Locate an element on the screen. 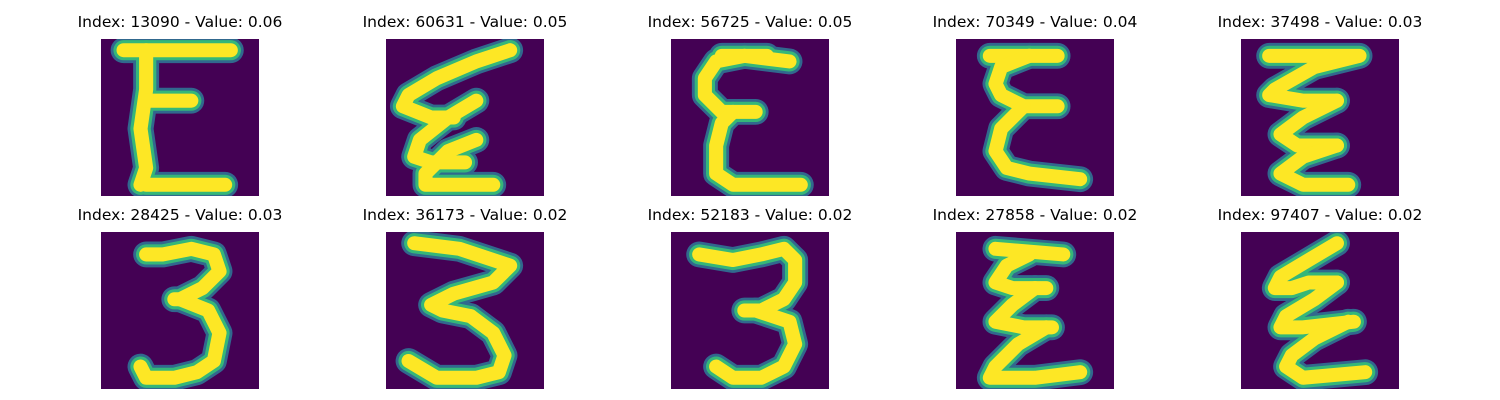  cell-title: Index: 97407 - Value: 0.02 is located at coordinates (1320, 215).